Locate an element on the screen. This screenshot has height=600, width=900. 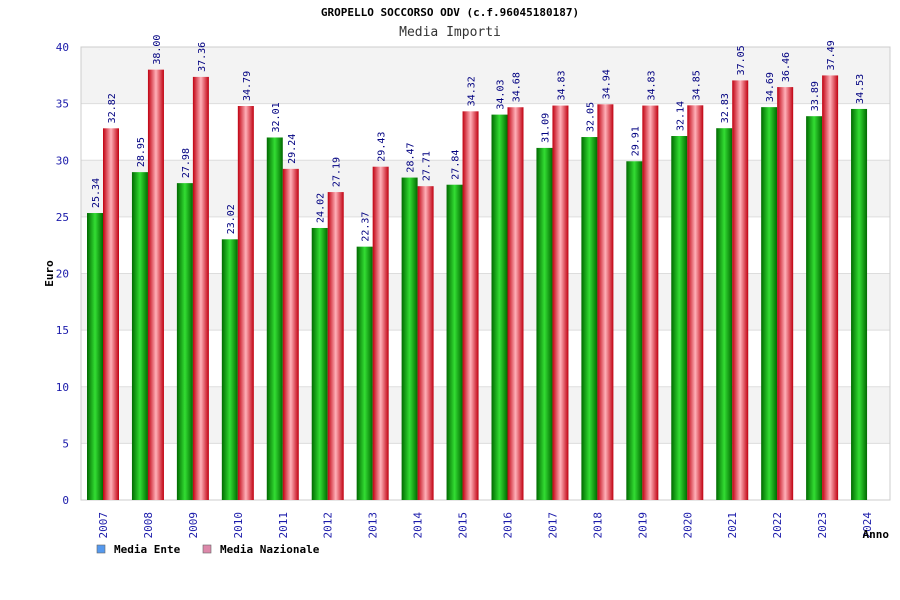
data-label: 33.89 is located at coordinates (815, 96).